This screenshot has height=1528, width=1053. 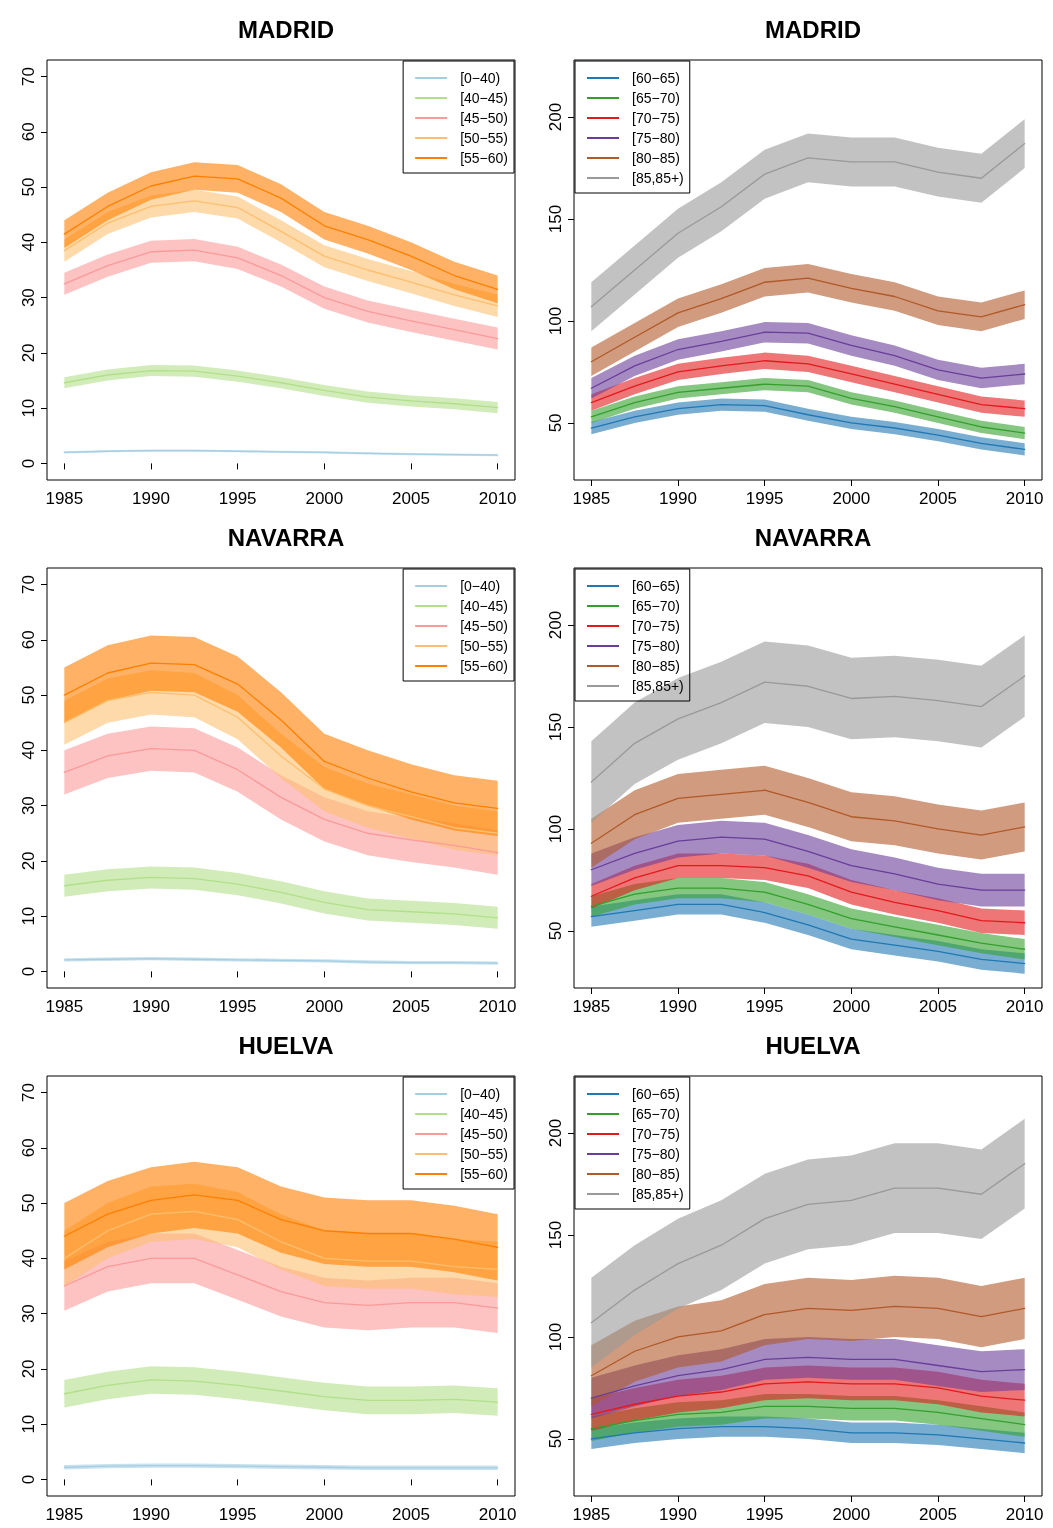 I want to click on y-tick-label: 10, so click(x=28, y=916).